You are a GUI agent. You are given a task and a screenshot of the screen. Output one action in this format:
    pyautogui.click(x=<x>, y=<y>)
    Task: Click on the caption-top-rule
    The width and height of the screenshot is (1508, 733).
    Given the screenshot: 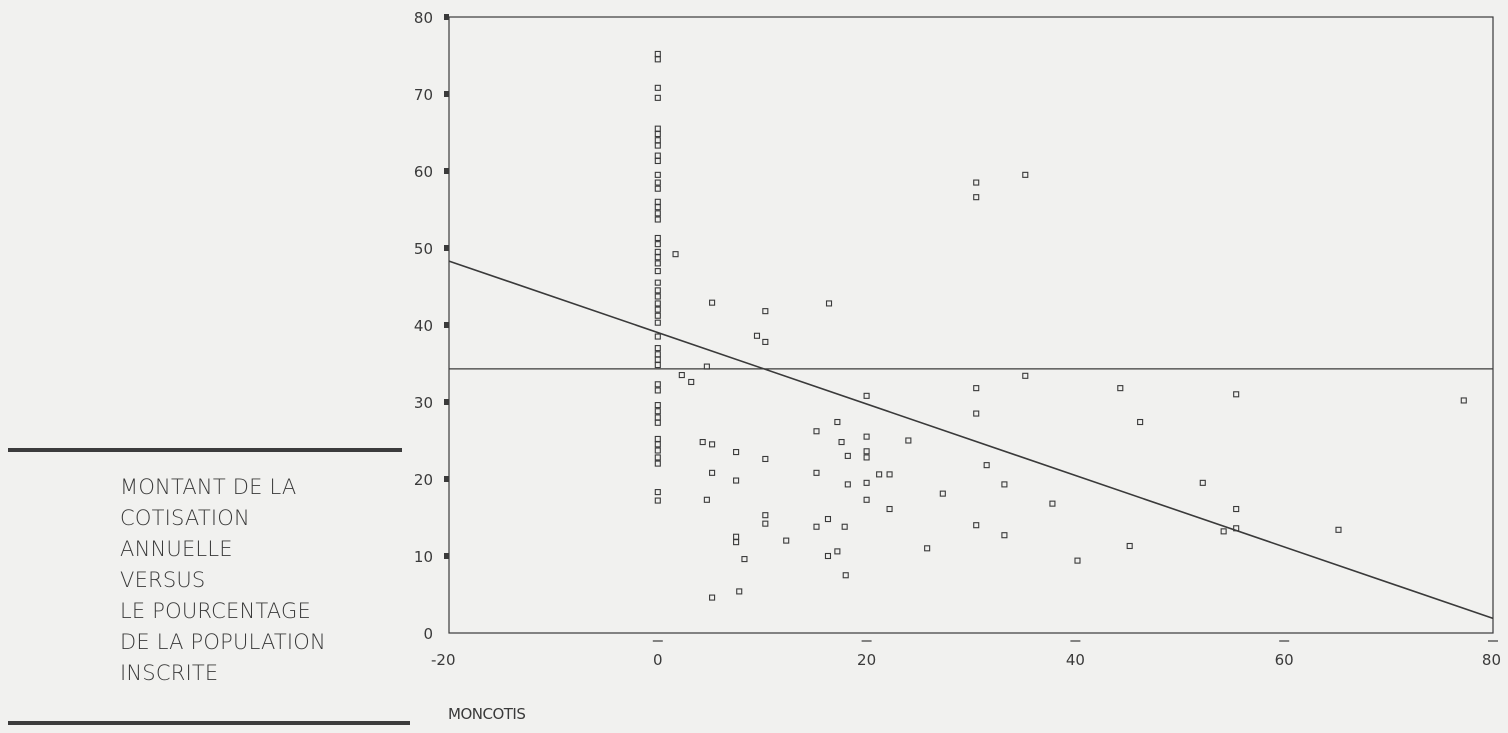 What is the action you would take?
    pyautogui.click(x=205, y=450)
    